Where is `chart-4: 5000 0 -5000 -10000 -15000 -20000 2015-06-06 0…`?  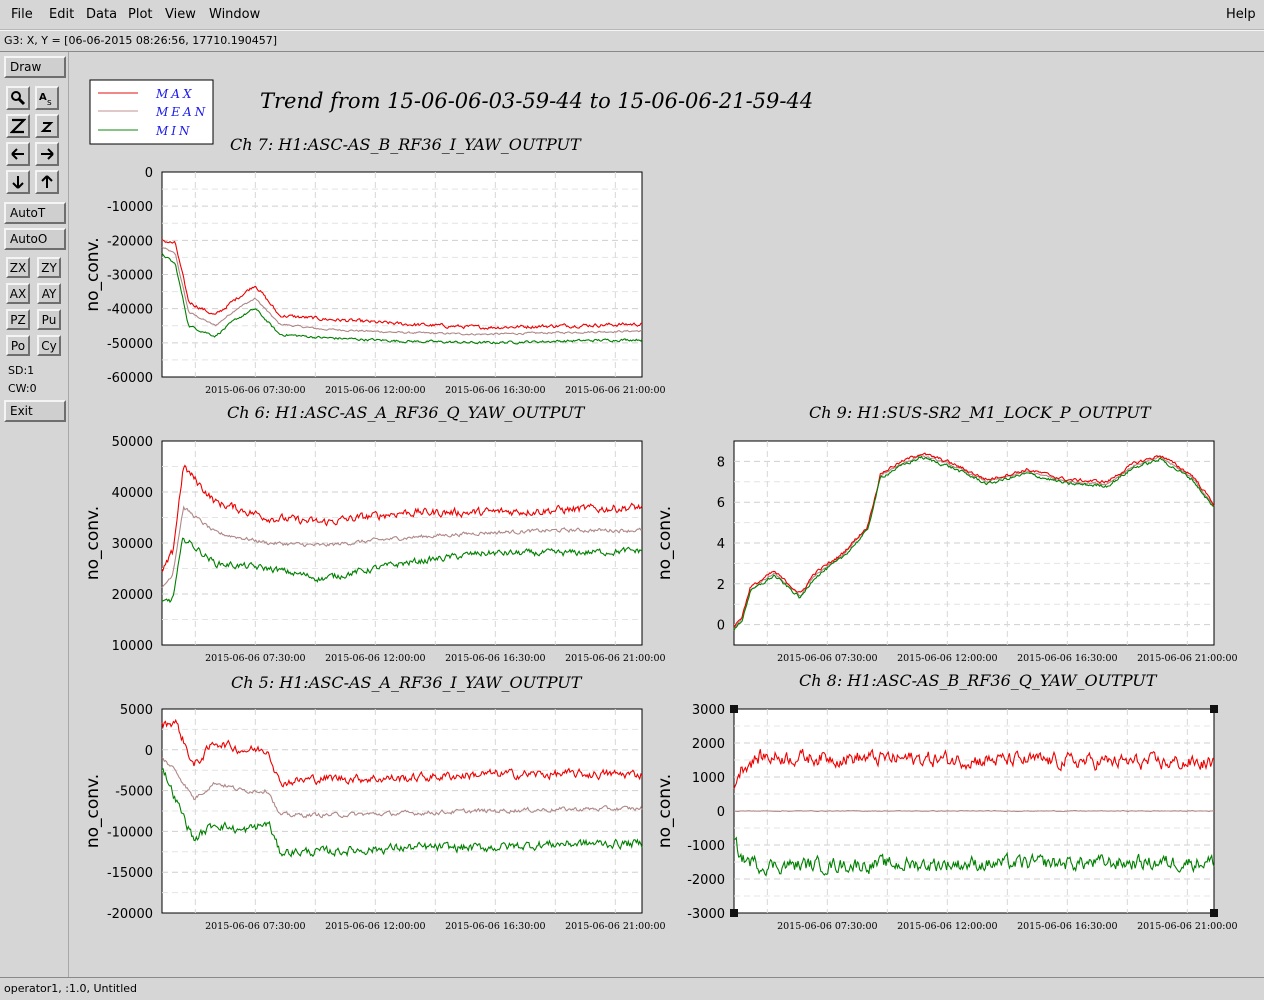
chart-4: 5000 0 -5000 -10000 -15000 -20000 2015-06-06 0… is located at coordinates (374, 802).